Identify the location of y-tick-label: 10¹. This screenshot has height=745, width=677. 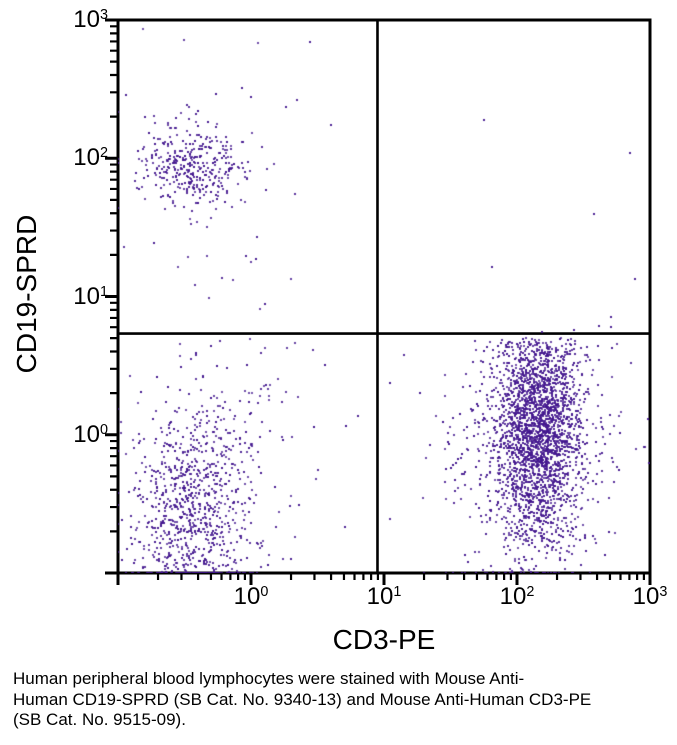
(90, 296).